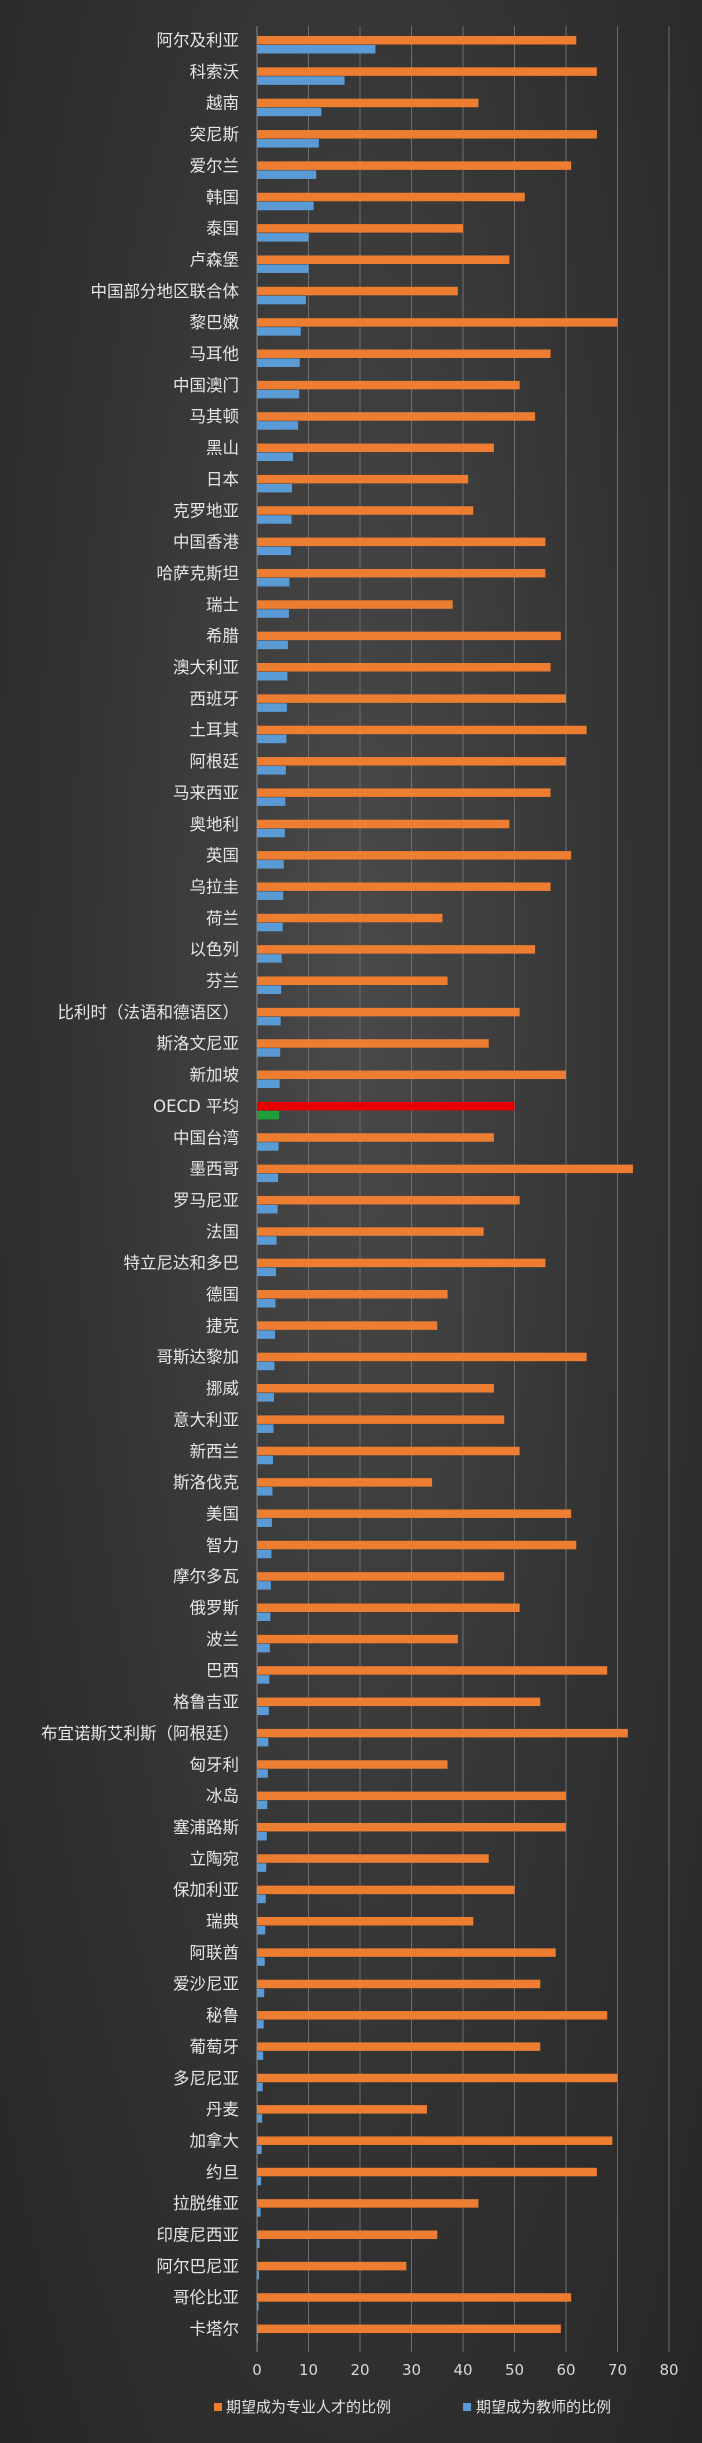 Image resolution: width=702 pixels, height=2443 pixels. What do you see at coordinates (465, 2370) in the screenshot?
I see `x-axis-tick-labels: 0 10 20 30 40 50 60 70 80` at bounding box center [465, 2370].